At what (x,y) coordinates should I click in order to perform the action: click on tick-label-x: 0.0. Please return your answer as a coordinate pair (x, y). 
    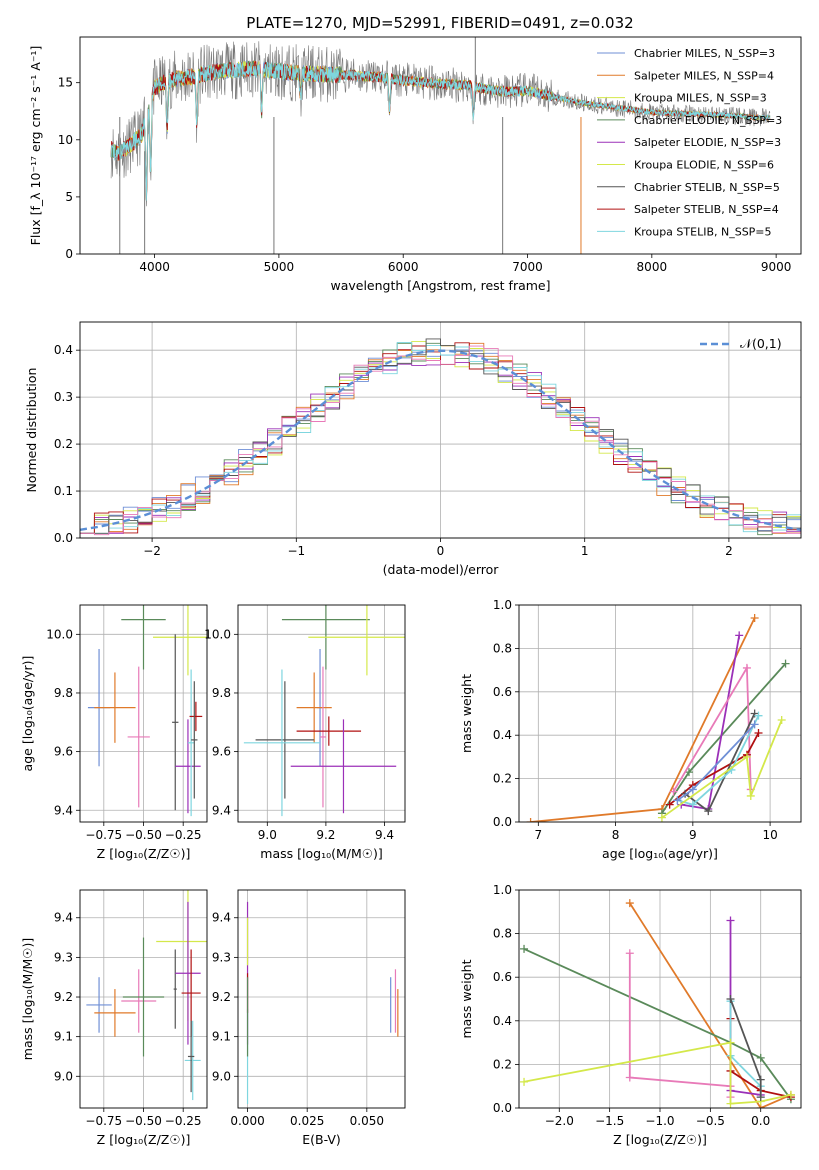
    Looking at the image, I should click on (760, 1121).